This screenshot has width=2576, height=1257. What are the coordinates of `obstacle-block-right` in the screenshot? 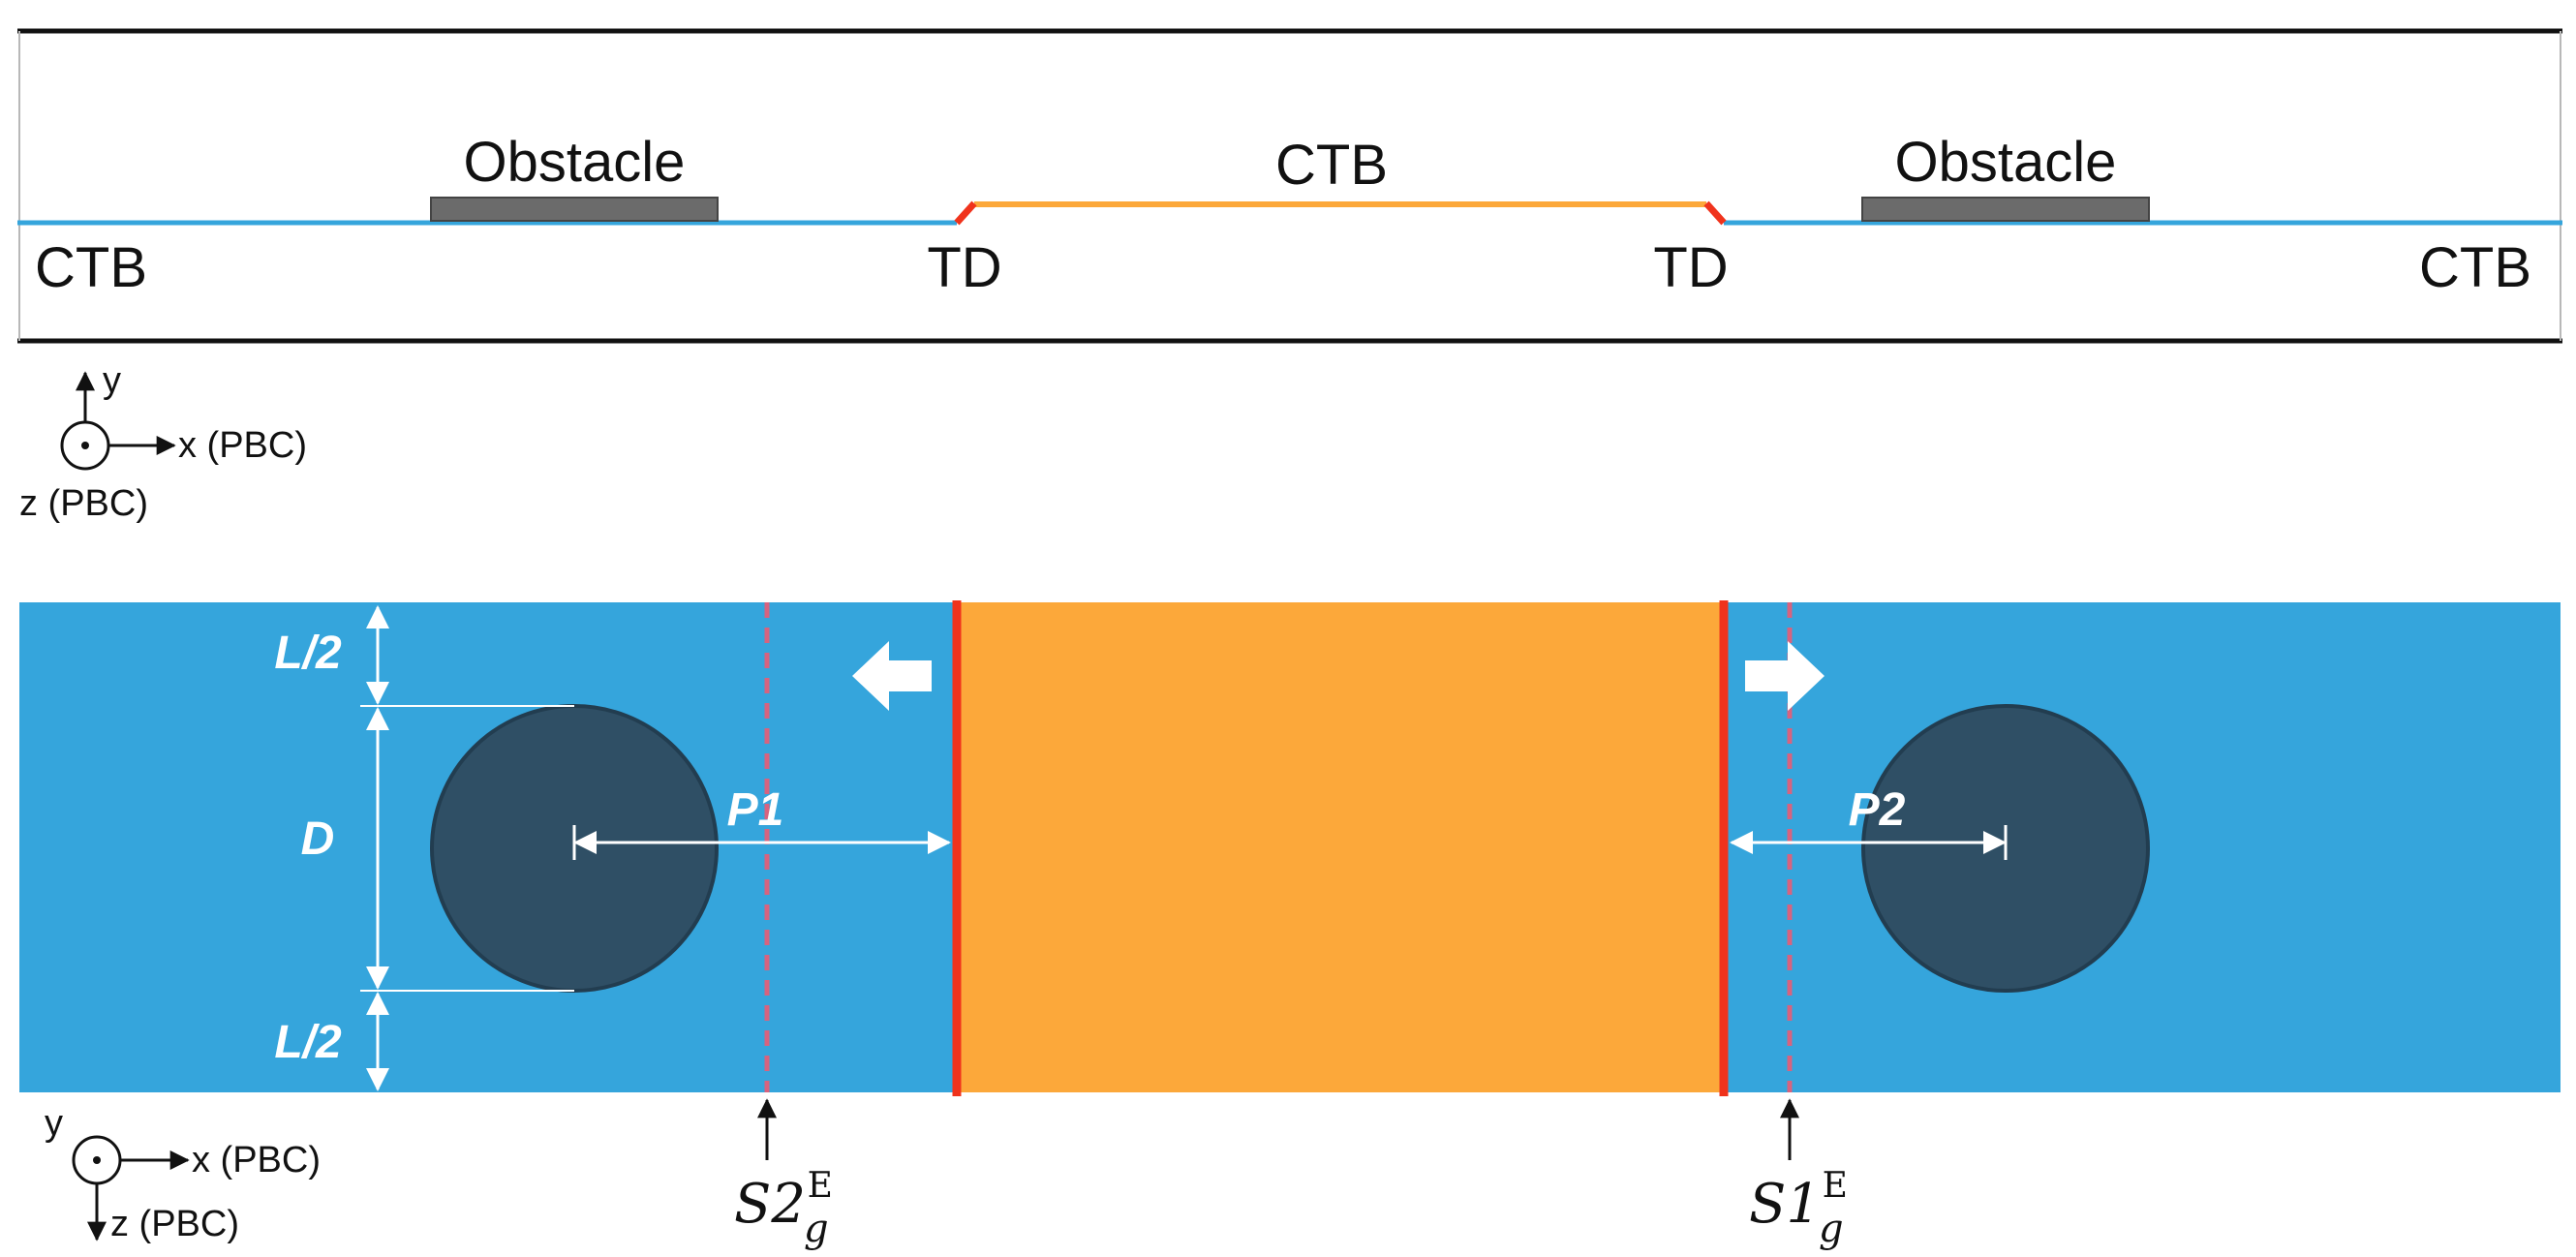 It's located at (2005, 209).